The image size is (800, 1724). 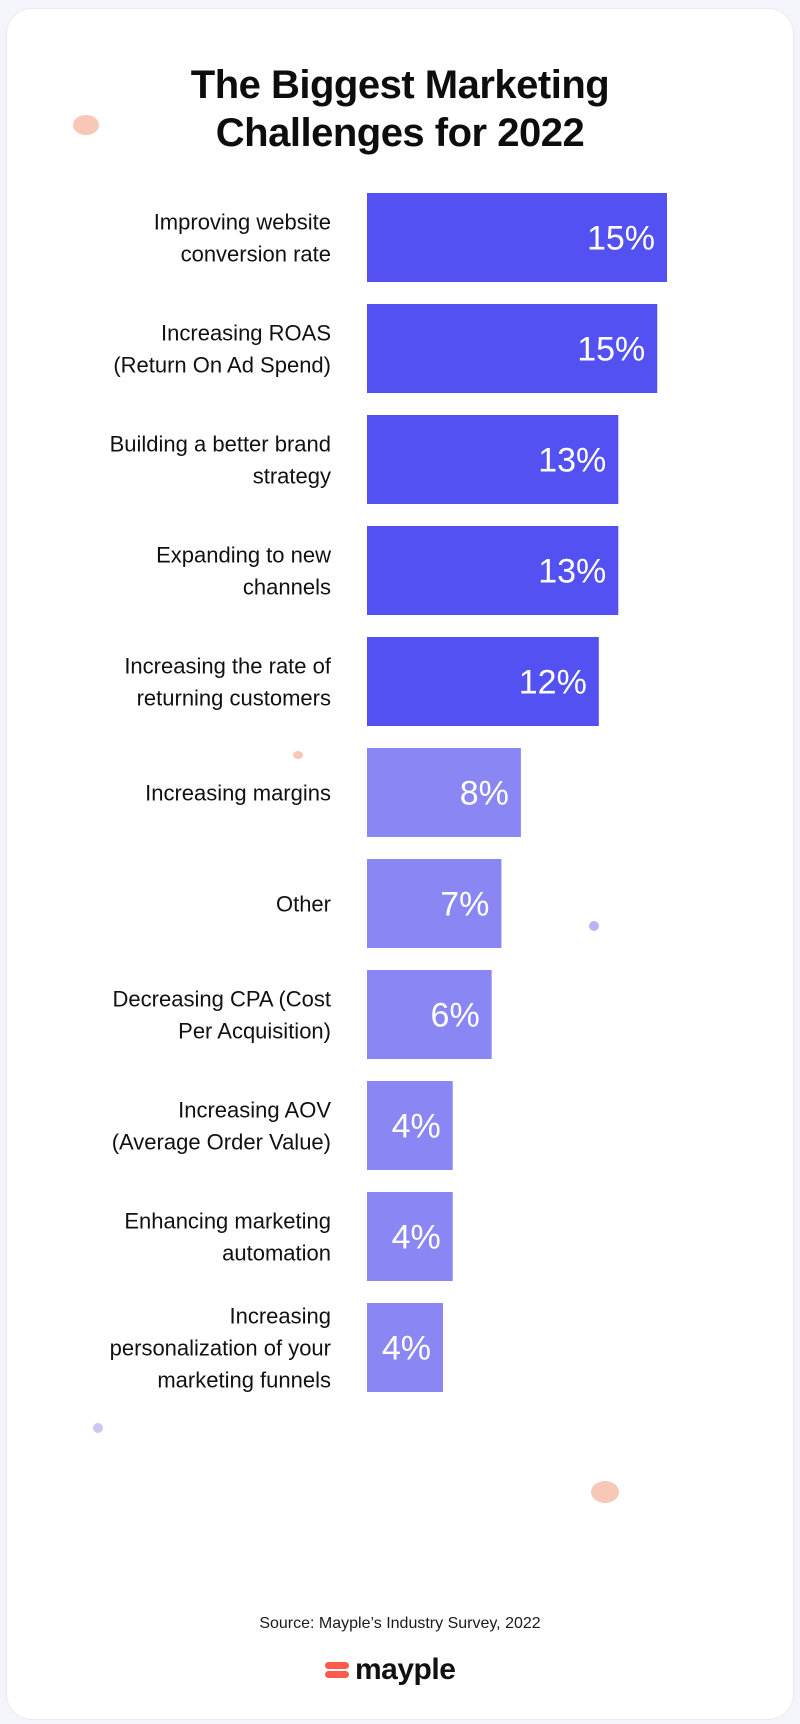 What do you see at coordinates (400, 85) in the screenshot?
I see `chart-title-line-1: The Biggest Marketing` at bounding box center [400, 85].